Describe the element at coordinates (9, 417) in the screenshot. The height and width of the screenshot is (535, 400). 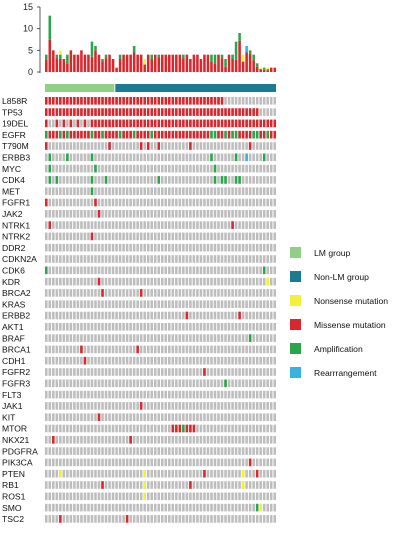
I see `gene-label: KIT` at that location.